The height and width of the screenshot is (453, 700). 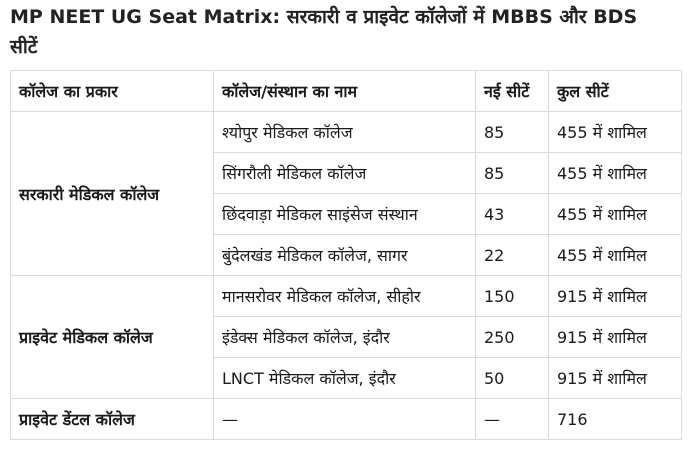 What do you see at coordinates (112, 91) in the screenshot?
I see `header-college-type: कॉलेज का प्रकार` at bounding box center [112, 91].